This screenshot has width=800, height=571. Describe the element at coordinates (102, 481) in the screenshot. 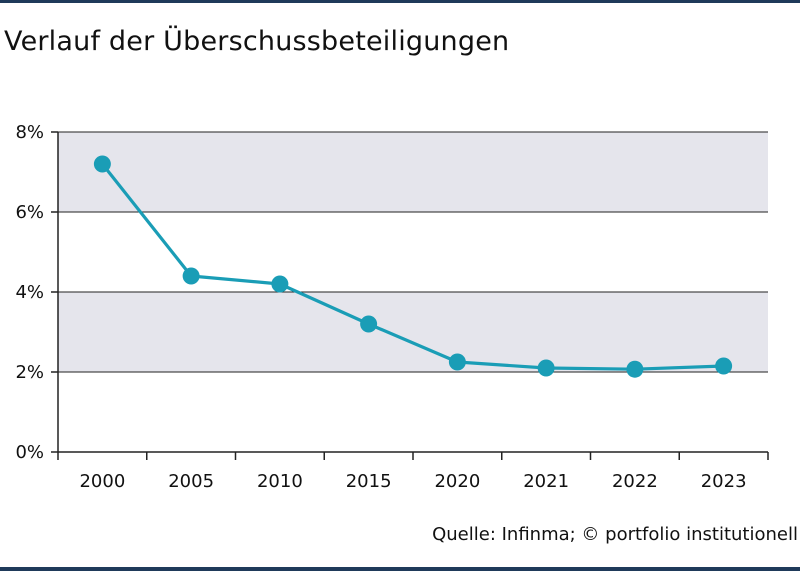

I see `x-tick-label: 2000` at that location.